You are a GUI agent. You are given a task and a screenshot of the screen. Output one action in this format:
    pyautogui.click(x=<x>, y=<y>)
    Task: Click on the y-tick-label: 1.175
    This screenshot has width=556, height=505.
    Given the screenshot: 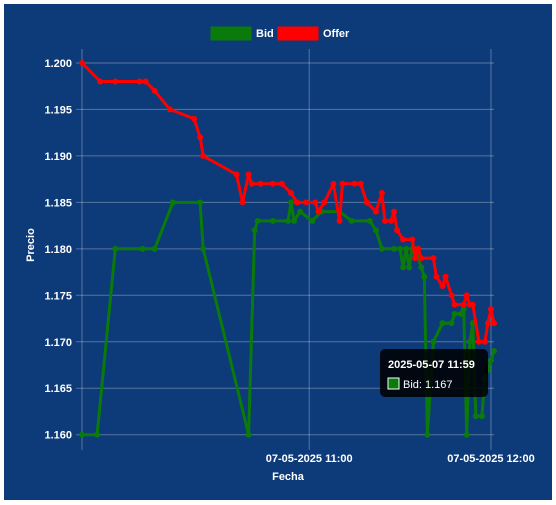 What is the action you would take?
    pyautogui.click(x=58, y=296)
    